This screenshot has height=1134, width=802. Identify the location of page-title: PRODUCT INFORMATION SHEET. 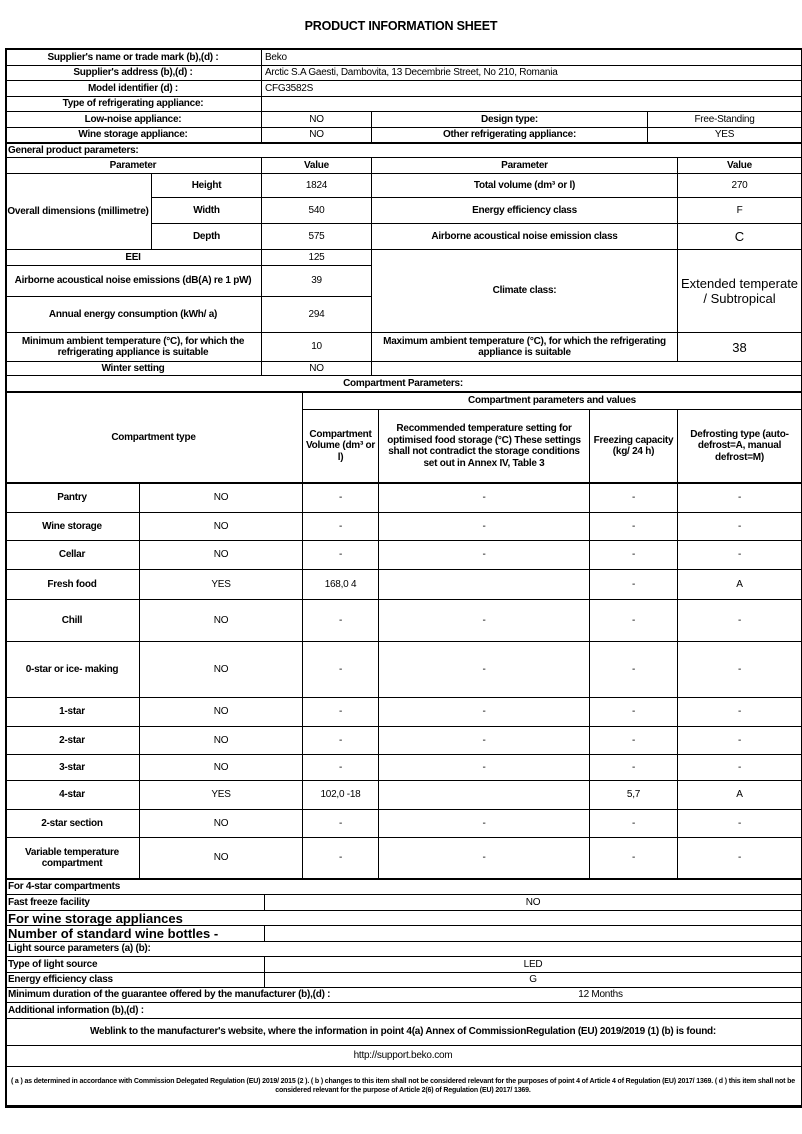
(401, 26).